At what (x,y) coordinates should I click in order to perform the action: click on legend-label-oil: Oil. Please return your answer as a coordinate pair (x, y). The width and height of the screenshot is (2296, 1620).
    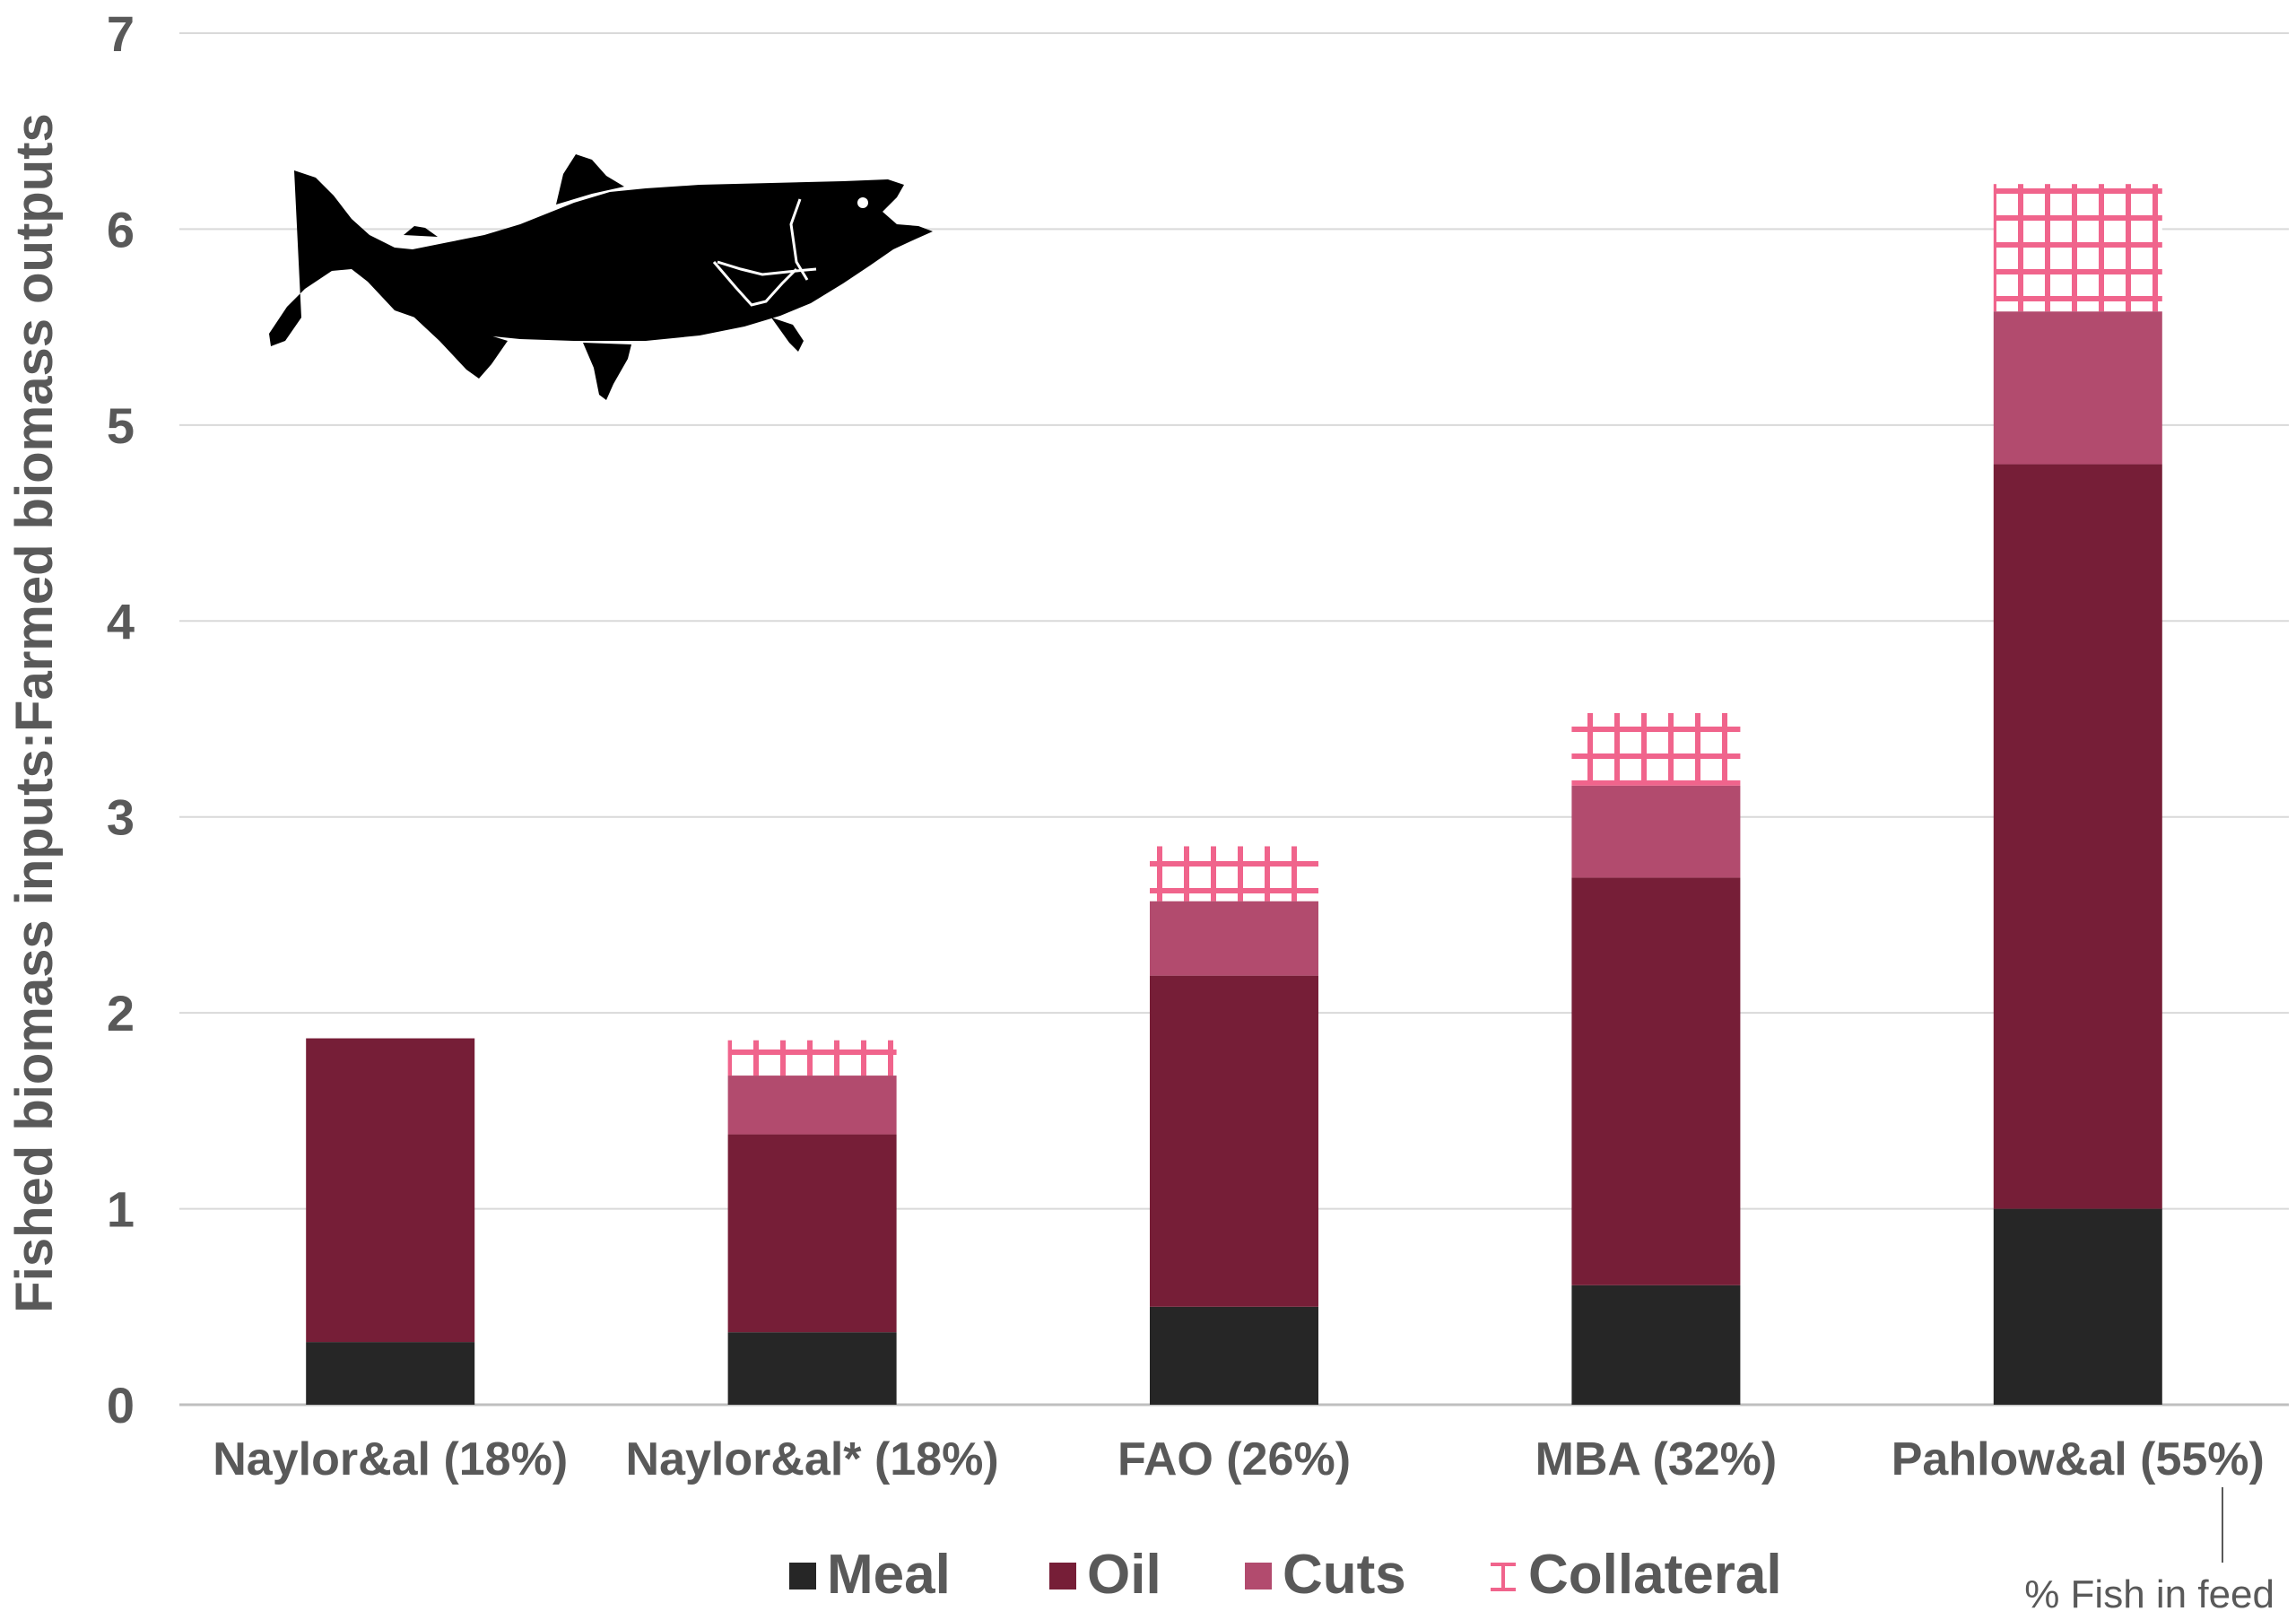
    Looking at the image, I should click on (1124, 1575).